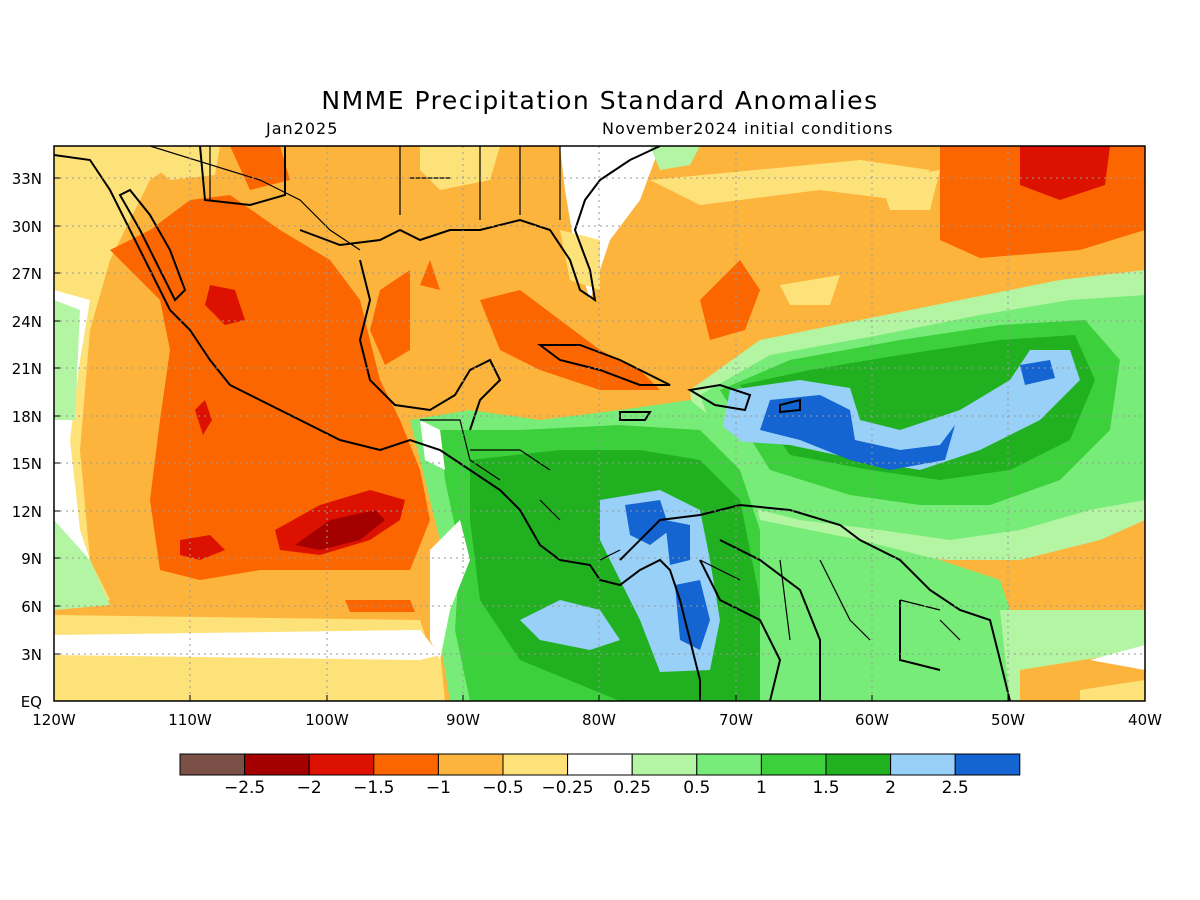 The height and width of the screenshot is (900, 1200). I want to click on lat-label: 15N, so click(27, 464).